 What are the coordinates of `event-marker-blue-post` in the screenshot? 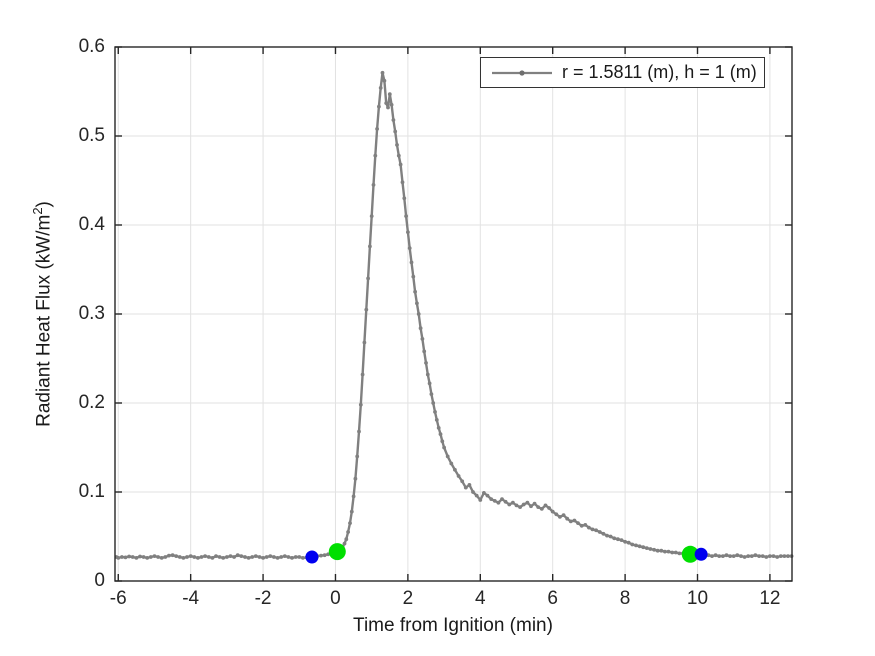 It's located at (701, 554).